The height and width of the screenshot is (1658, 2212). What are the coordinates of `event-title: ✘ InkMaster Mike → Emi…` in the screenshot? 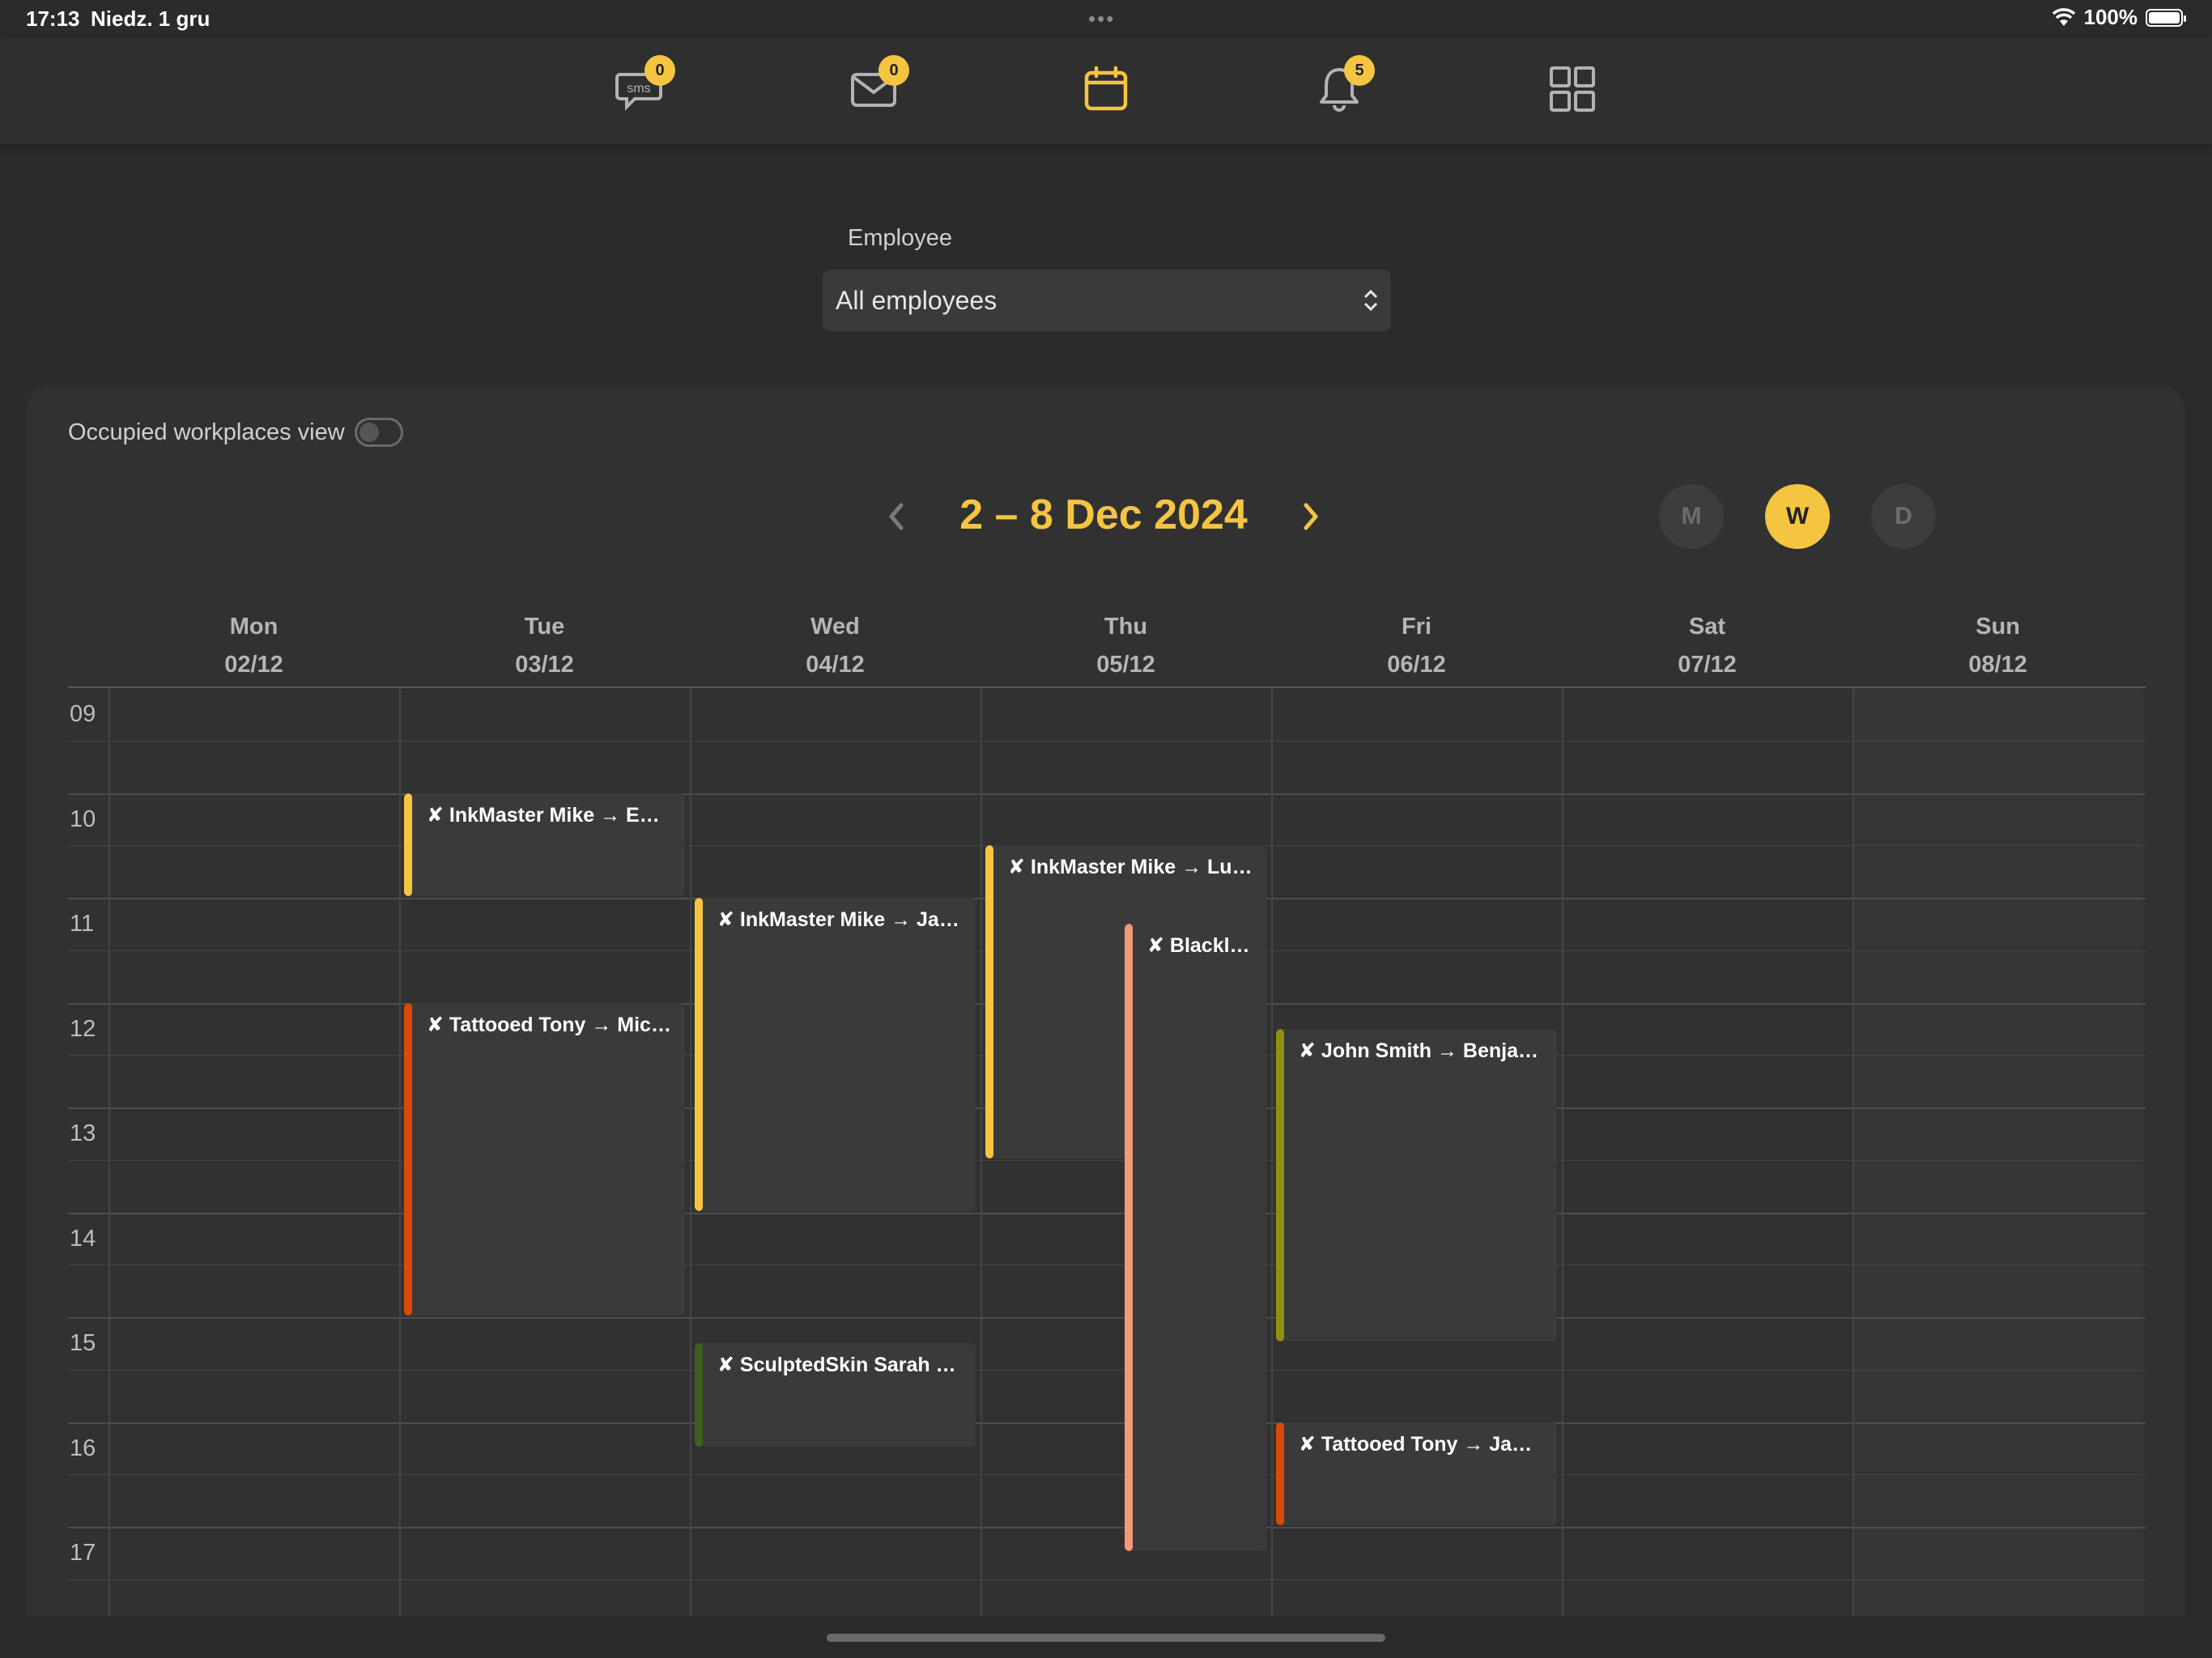 It's located at (552, 815).